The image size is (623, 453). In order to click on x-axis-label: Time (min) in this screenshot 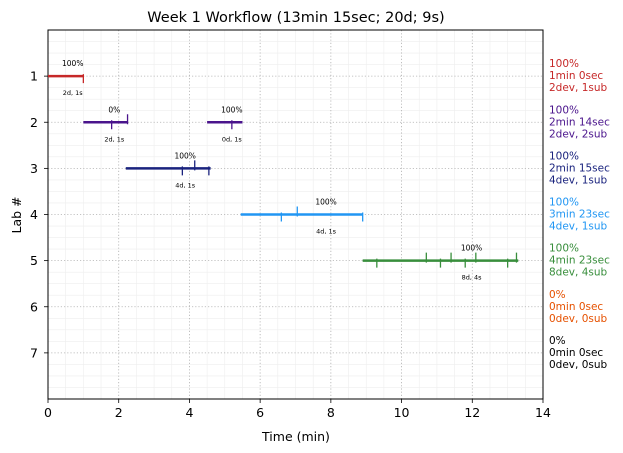, I will do `click(295, 436)`.